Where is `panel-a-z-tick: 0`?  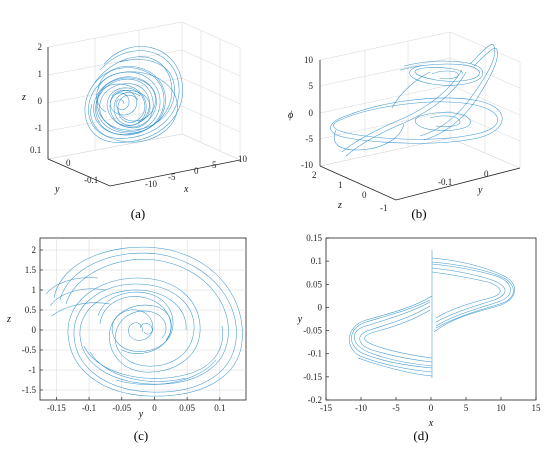 panel-a-z-tick: 0 is located at coordinates (40, 101).